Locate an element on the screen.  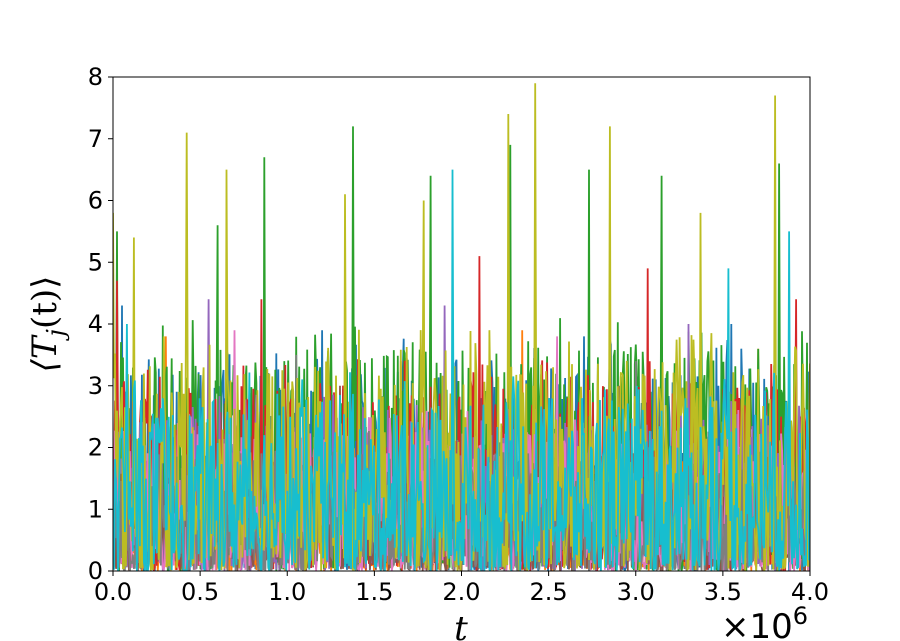
y-tick-label: 2 is located at coordinates (95, 448).